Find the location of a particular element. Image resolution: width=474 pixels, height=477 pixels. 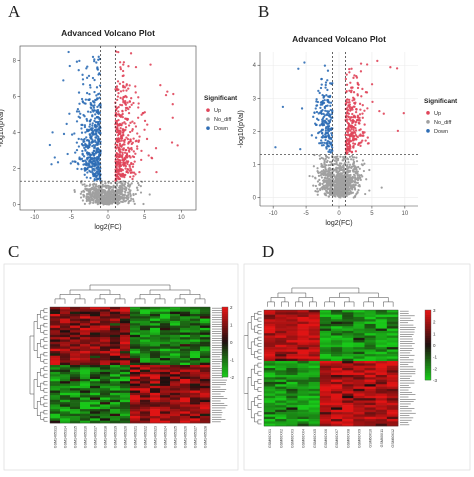

chart-title: Advanced Volcano Plot is located at coordinates (339, 39).